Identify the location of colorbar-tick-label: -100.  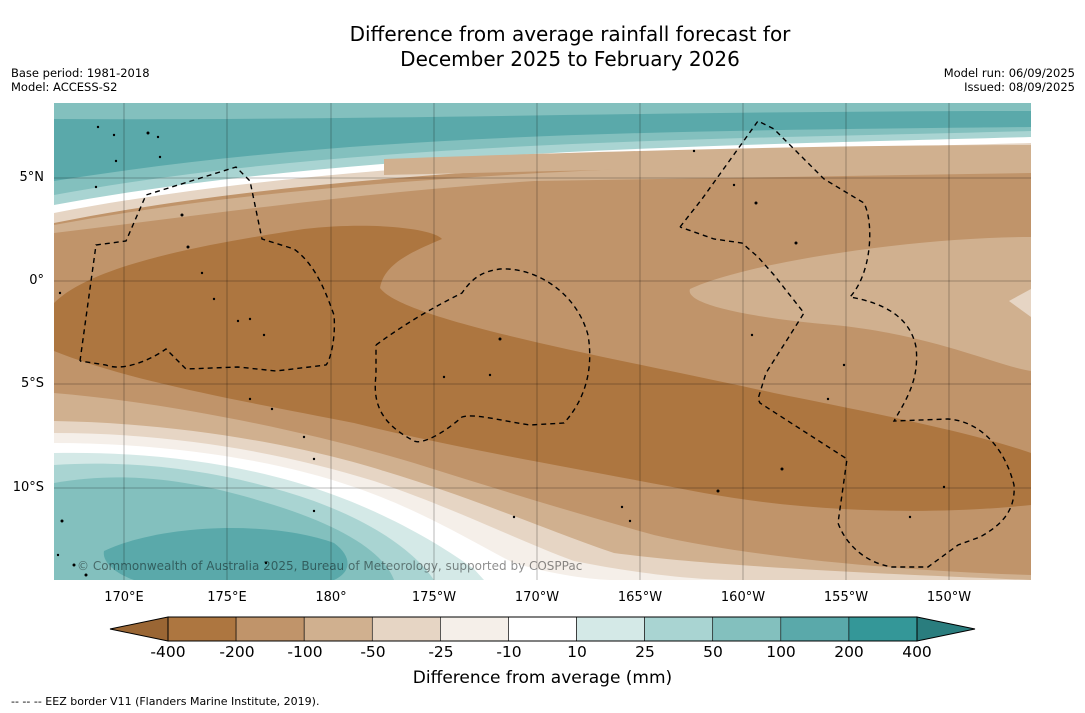
(305, 652).